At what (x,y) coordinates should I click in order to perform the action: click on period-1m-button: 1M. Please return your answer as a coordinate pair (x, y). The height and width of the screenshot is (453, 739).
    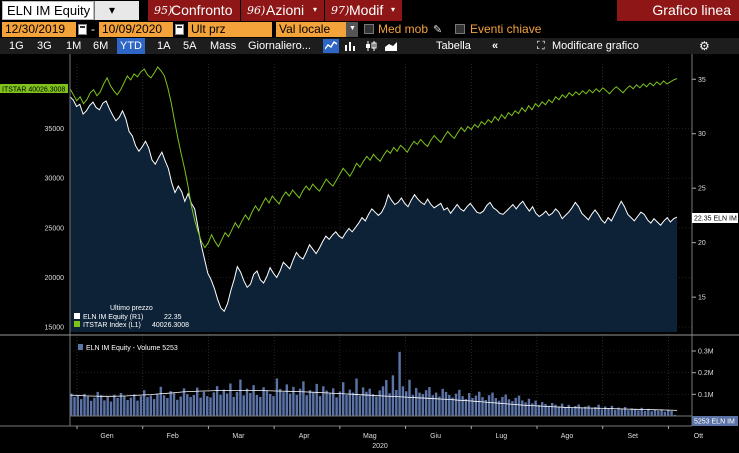
    Looking at the image, I should click on (74, 46).